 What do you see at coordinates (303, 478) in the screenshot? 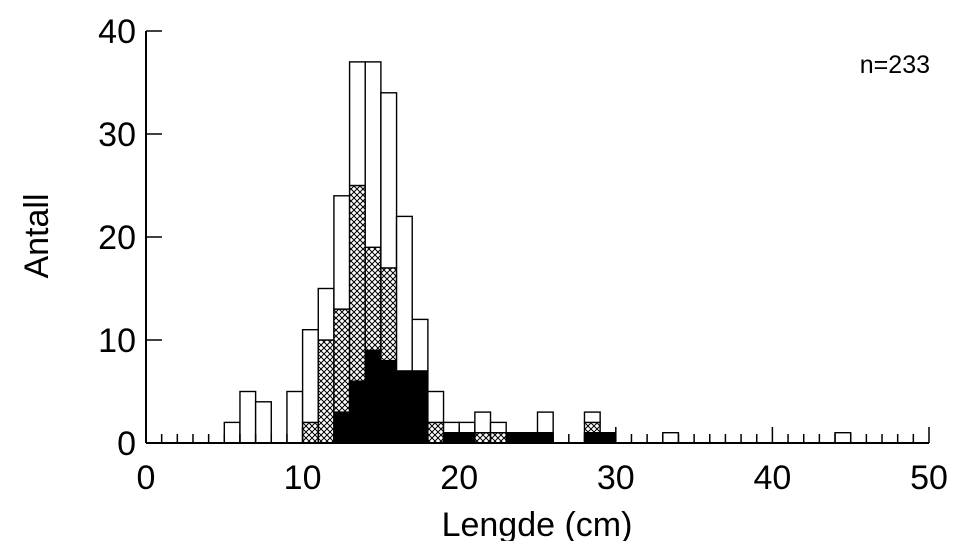
I see `x-tick-label-10: 10` at bounding box center [303, 478].